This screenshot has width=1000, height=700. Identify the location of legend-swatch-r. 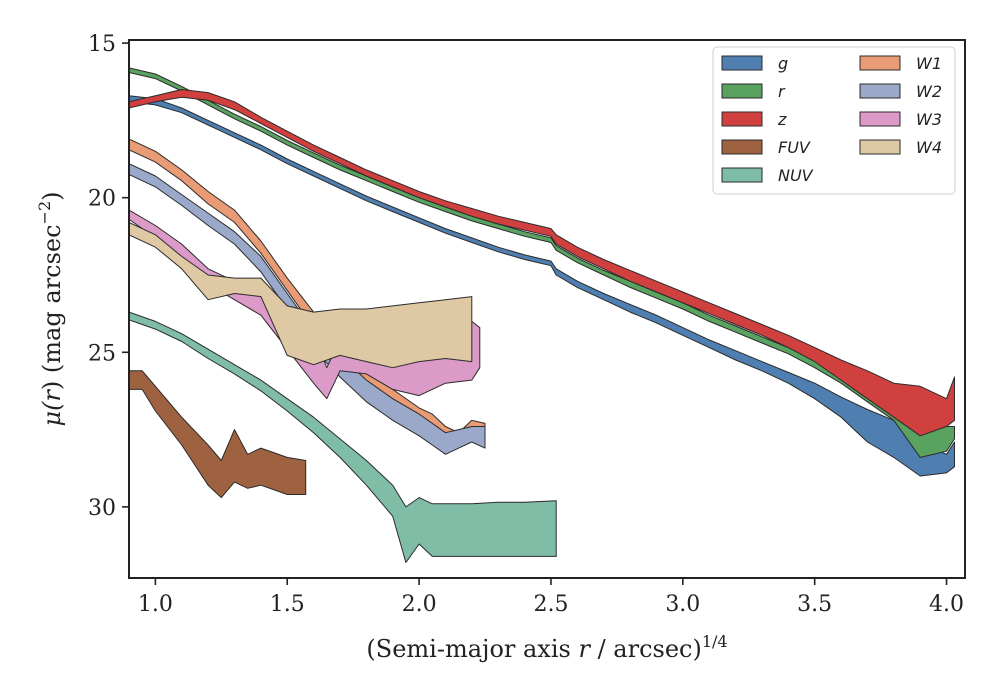
(742, 91).